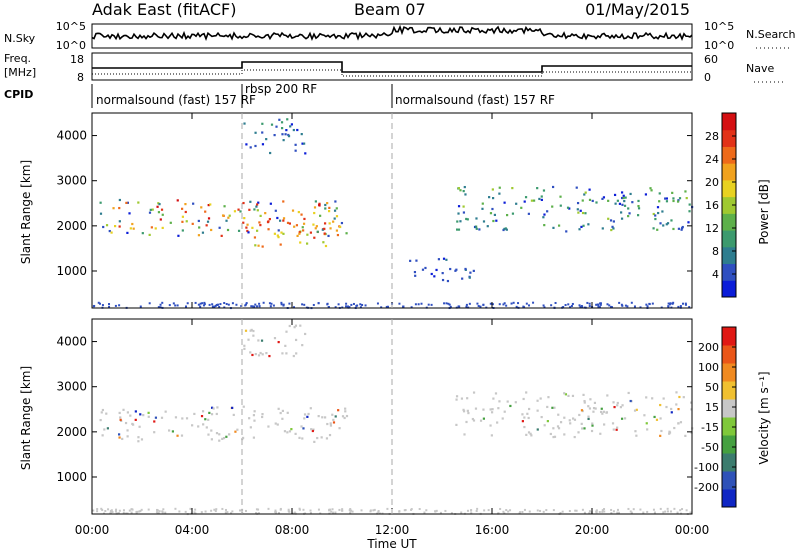  Describe the element at coordinates (77, 59) in the screenshot. I see `freq-tick-top: 18` at that location.